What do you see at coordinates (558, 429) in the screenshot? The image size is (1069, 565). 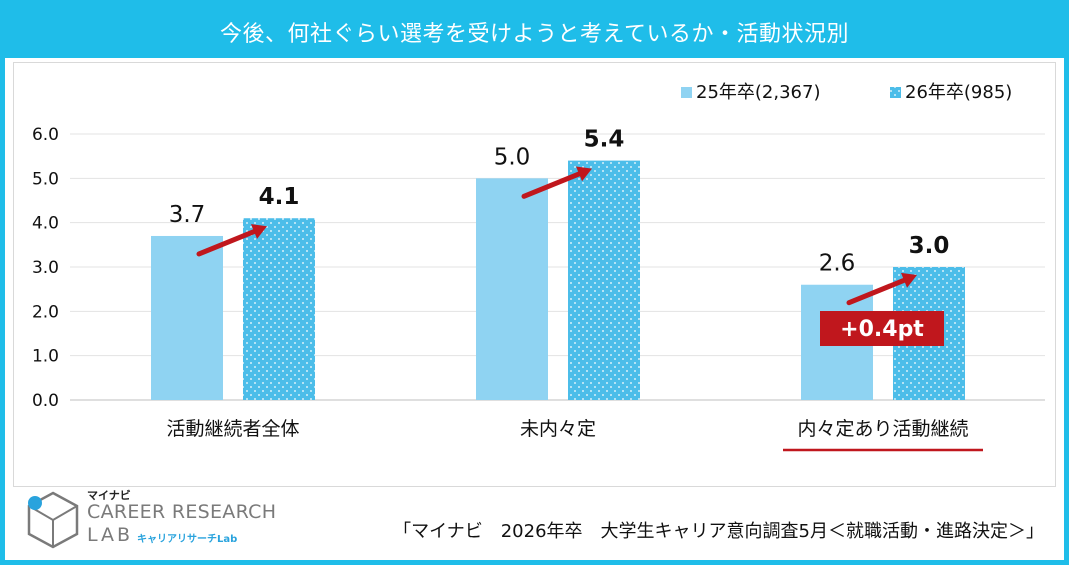 I see `category-label: 未内々定` at bounding box center [558, 429].